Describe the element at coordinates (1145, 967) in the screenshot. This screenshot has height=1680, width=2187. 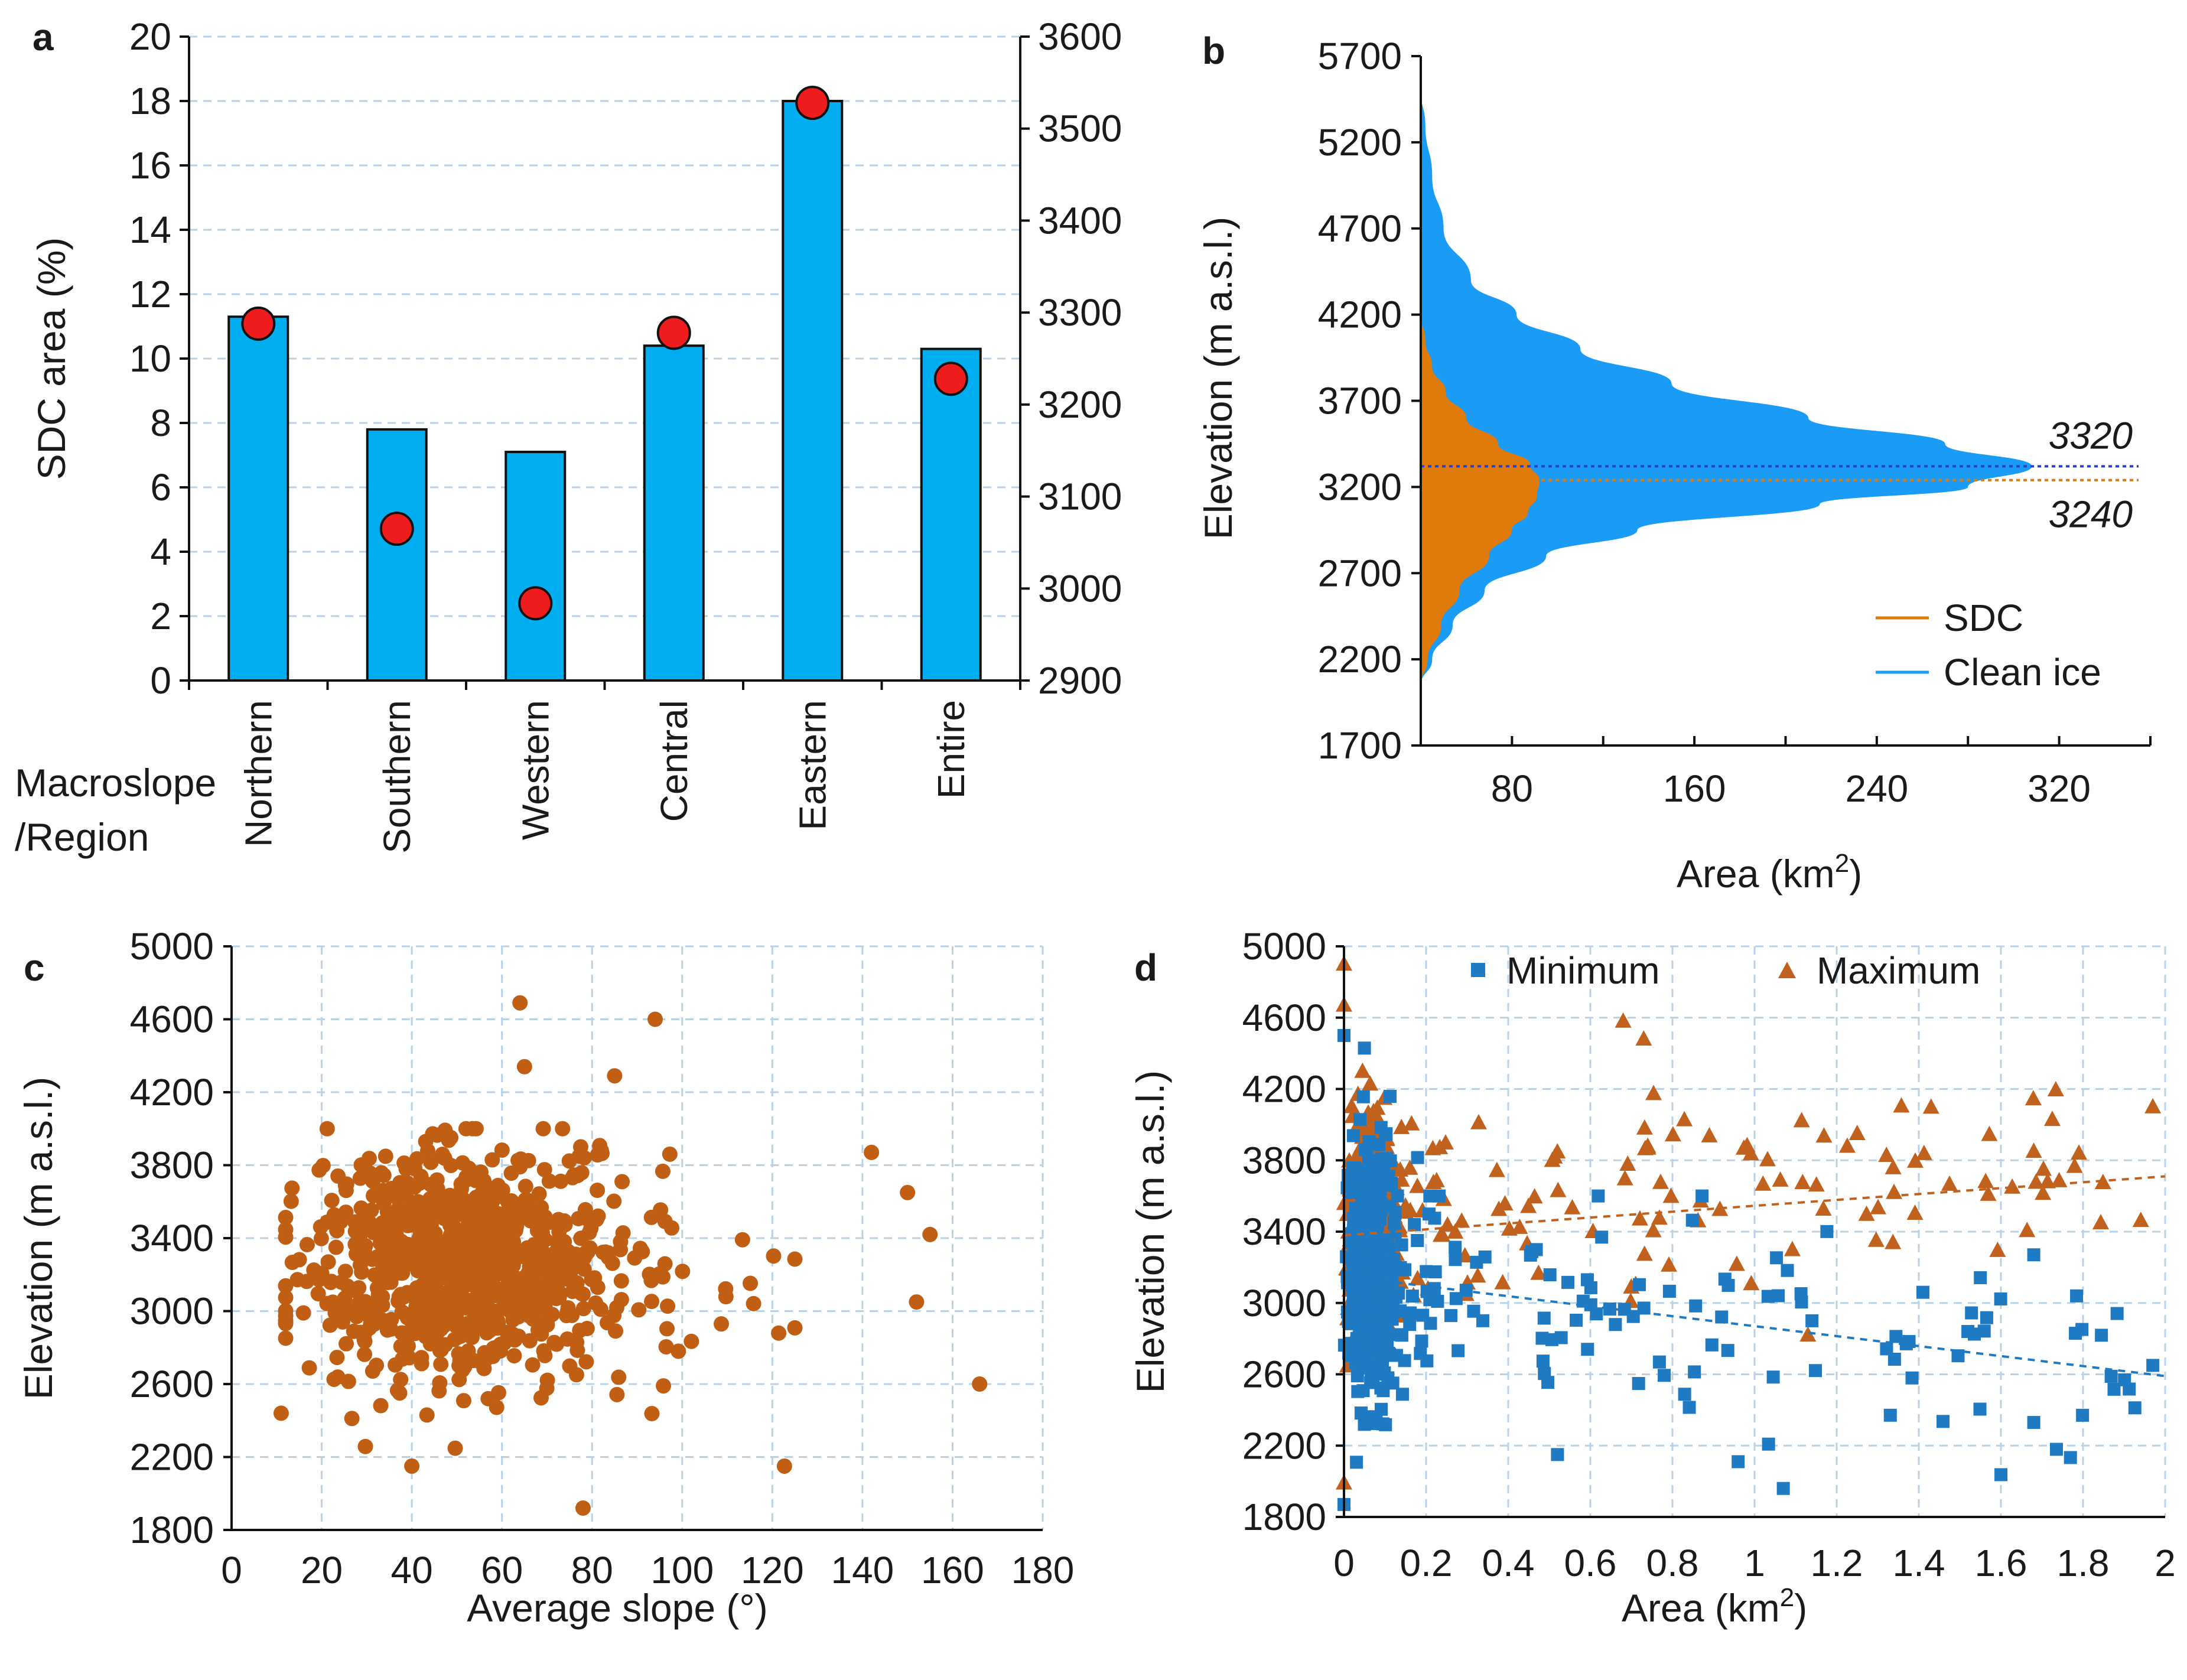
I see `panel-d-label: d` at that location.